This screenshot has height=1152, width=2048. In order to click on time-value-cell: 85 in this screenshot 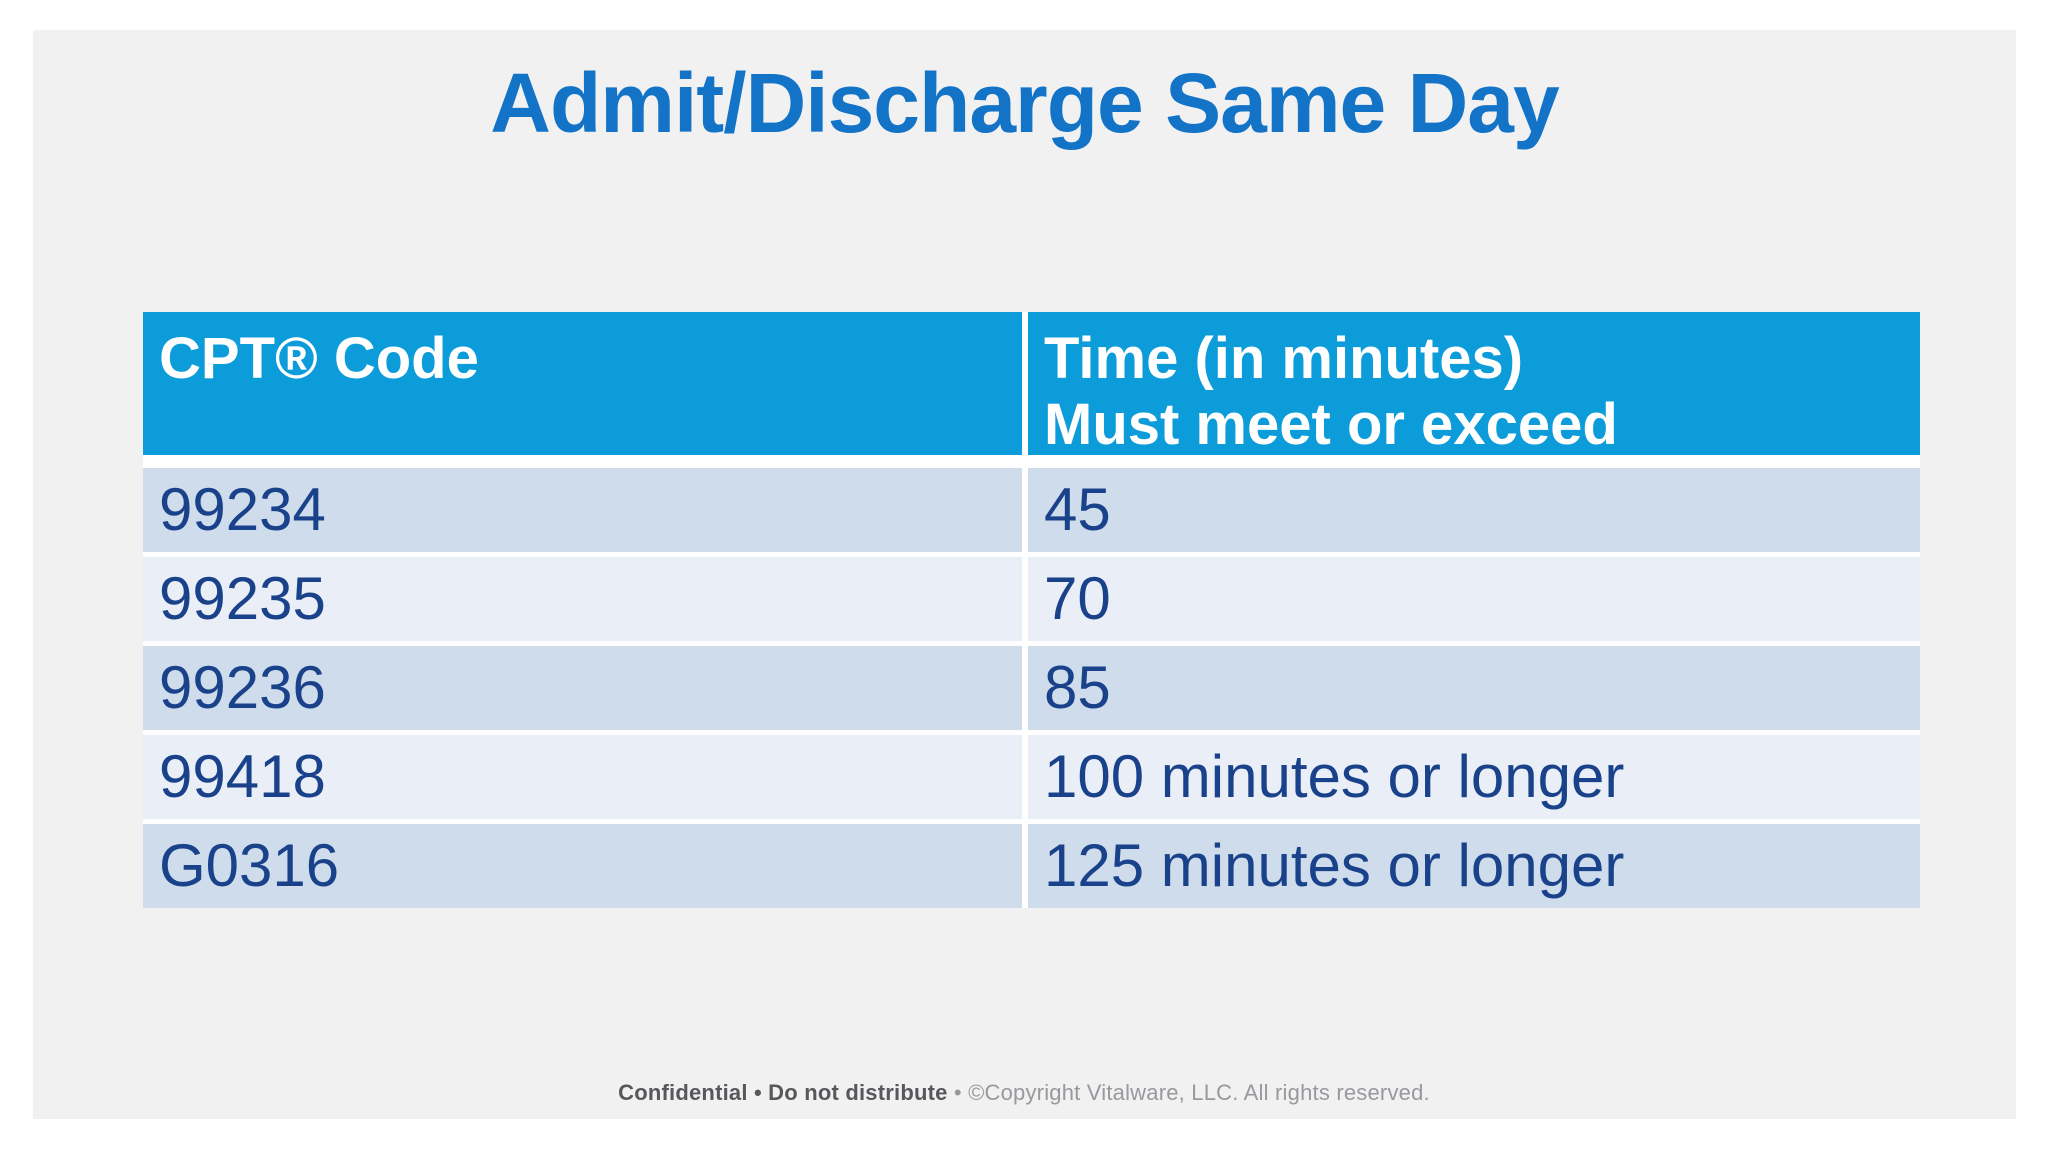, I will do `click(1474, 688)`.